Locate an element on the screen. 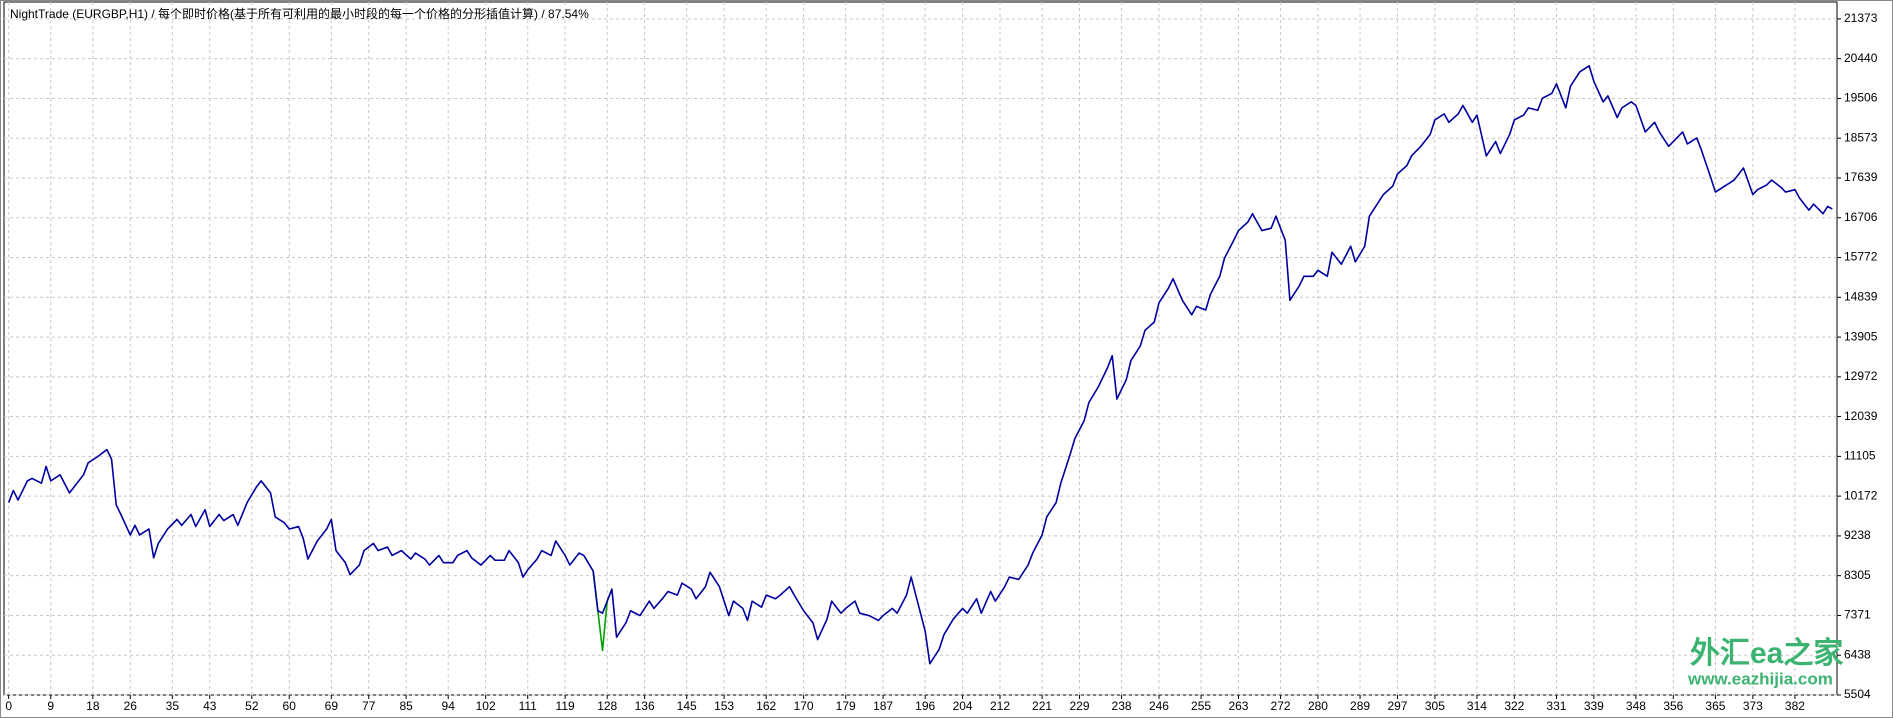 Image resolution: width=1893 pixels, height=718 pixels. x-tick-label: 339 is located at coordinates (1594, 706).